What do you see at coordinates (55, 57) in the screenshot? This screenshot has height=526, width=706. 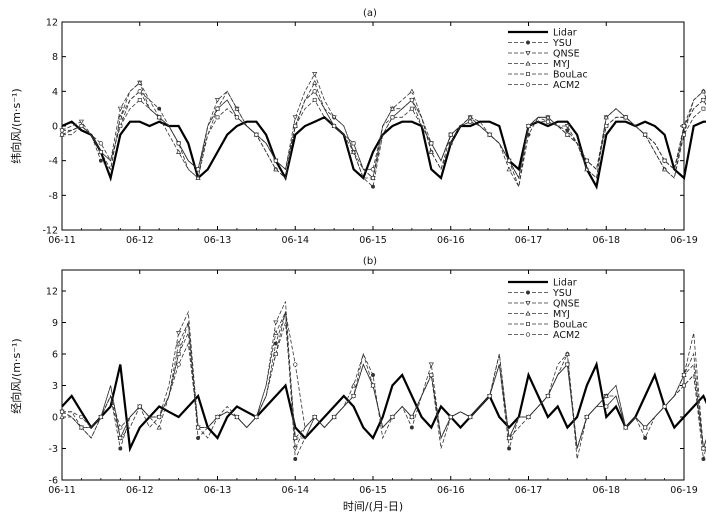 I see `y-tick-label: 8` at bounding box center [55, 57].